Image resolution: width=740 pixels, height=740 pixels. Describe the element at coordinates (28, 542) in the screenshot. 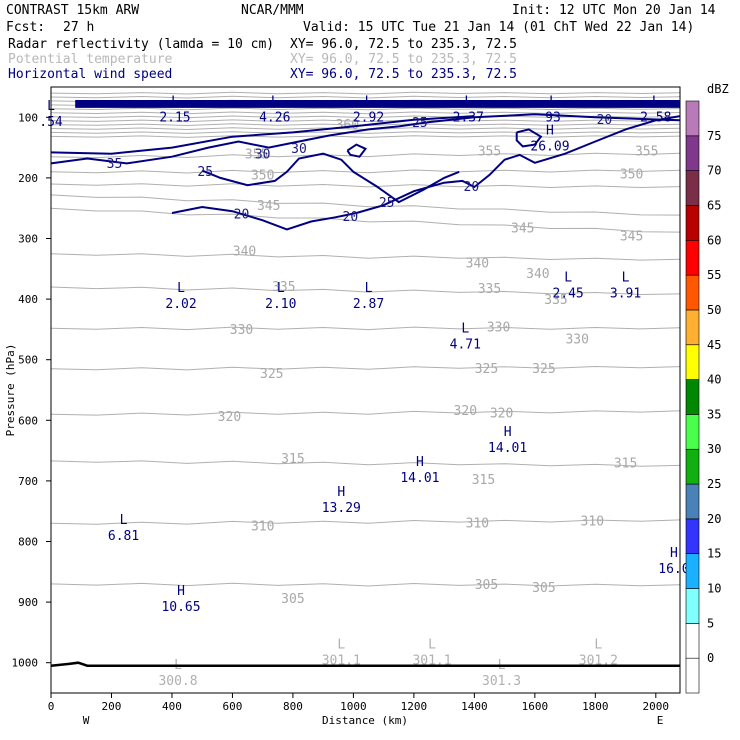

I see `y-tick-label: 800` at that location.